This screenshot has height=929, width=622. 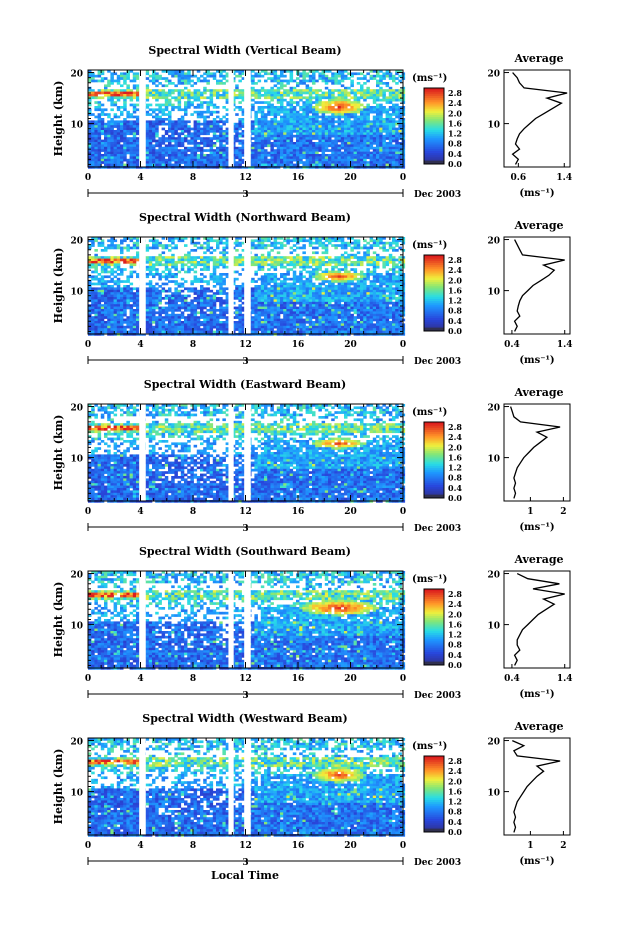 I want to click on colorbar-segment, so click(x=434, y=129).